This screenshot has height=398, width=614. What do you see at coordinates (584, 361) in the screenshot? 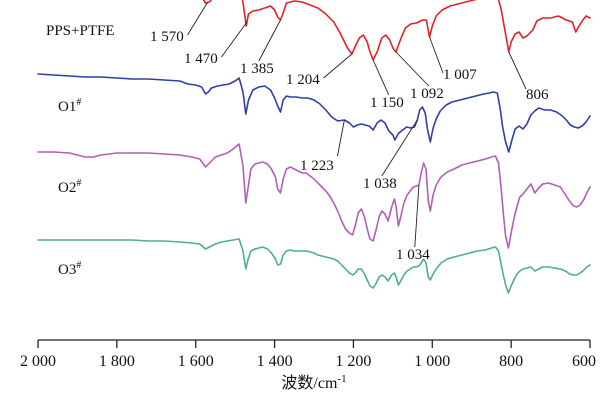
I see `x-tick-label: 600` at bounding box center [584, 361].